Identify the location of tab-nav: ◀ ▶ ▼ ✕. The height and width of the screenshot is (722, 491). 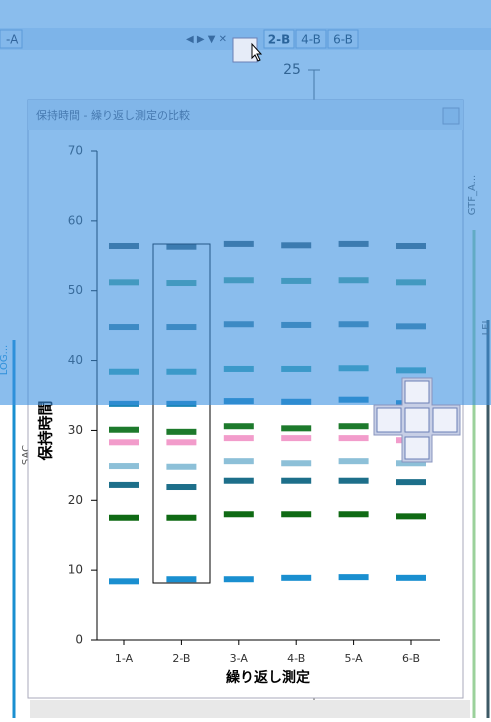
(206, 39).